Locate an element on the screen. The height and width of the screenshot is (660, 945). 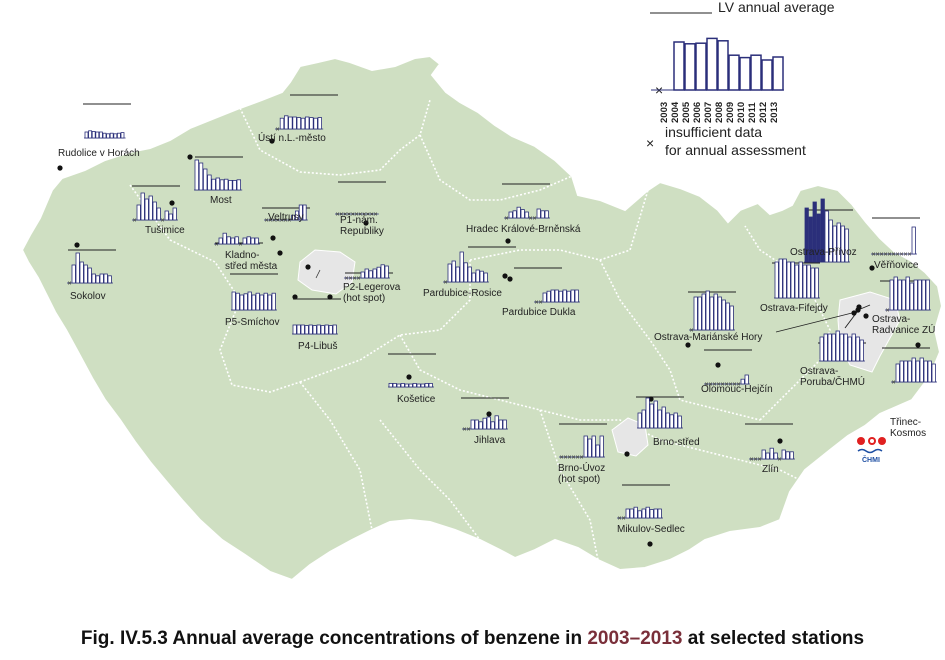
station-22: Ostrava-Přívoz is located at coordinates (825, 255).